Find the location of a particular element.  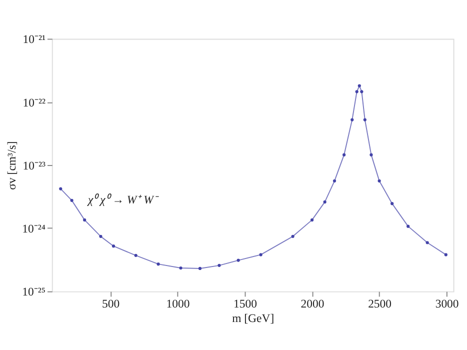

x-tick-label: 1000 is located at coordinates (178, 303).